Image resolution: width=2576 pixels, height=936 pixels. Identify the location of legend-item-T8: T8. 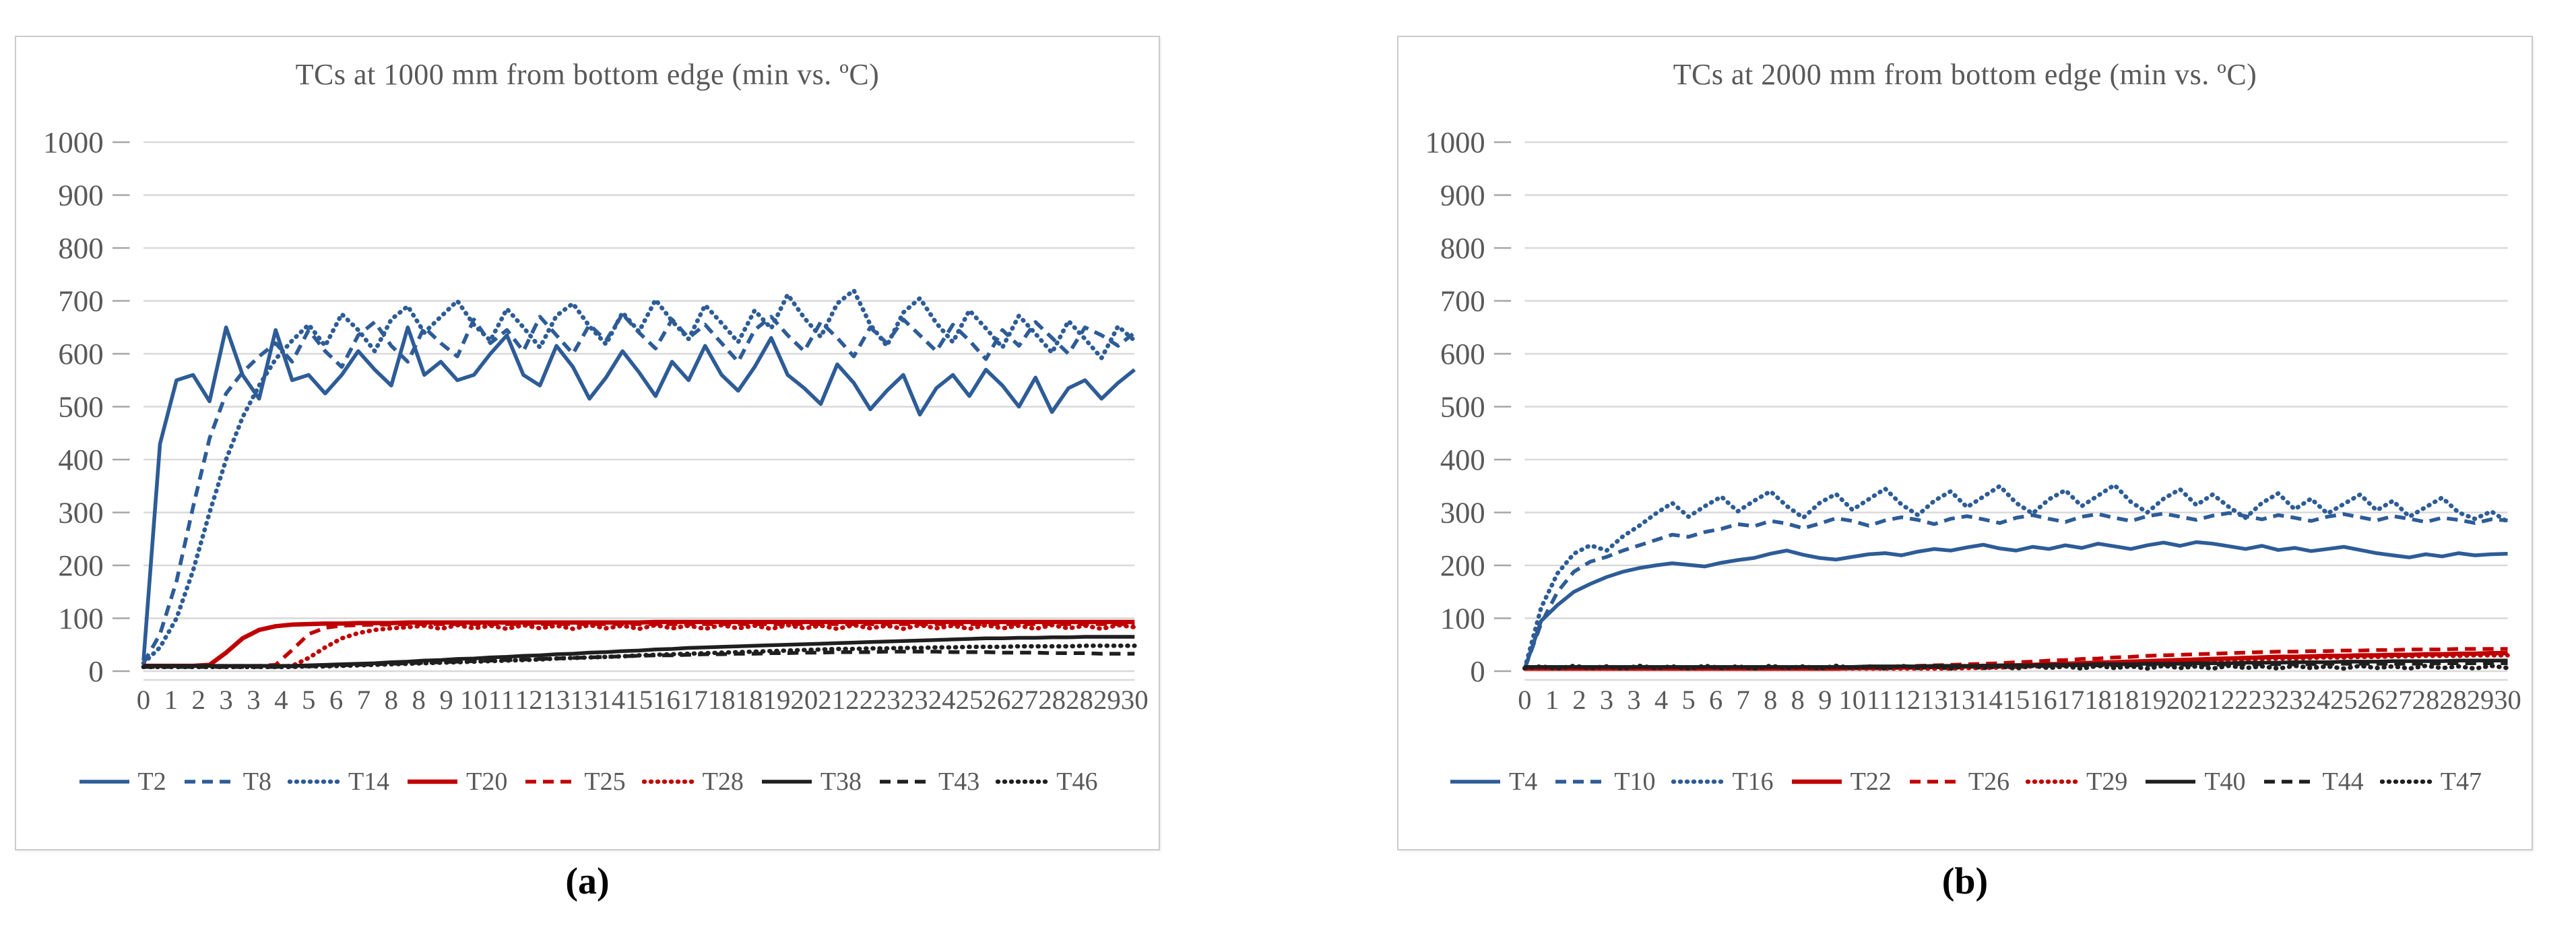
(227, 782).